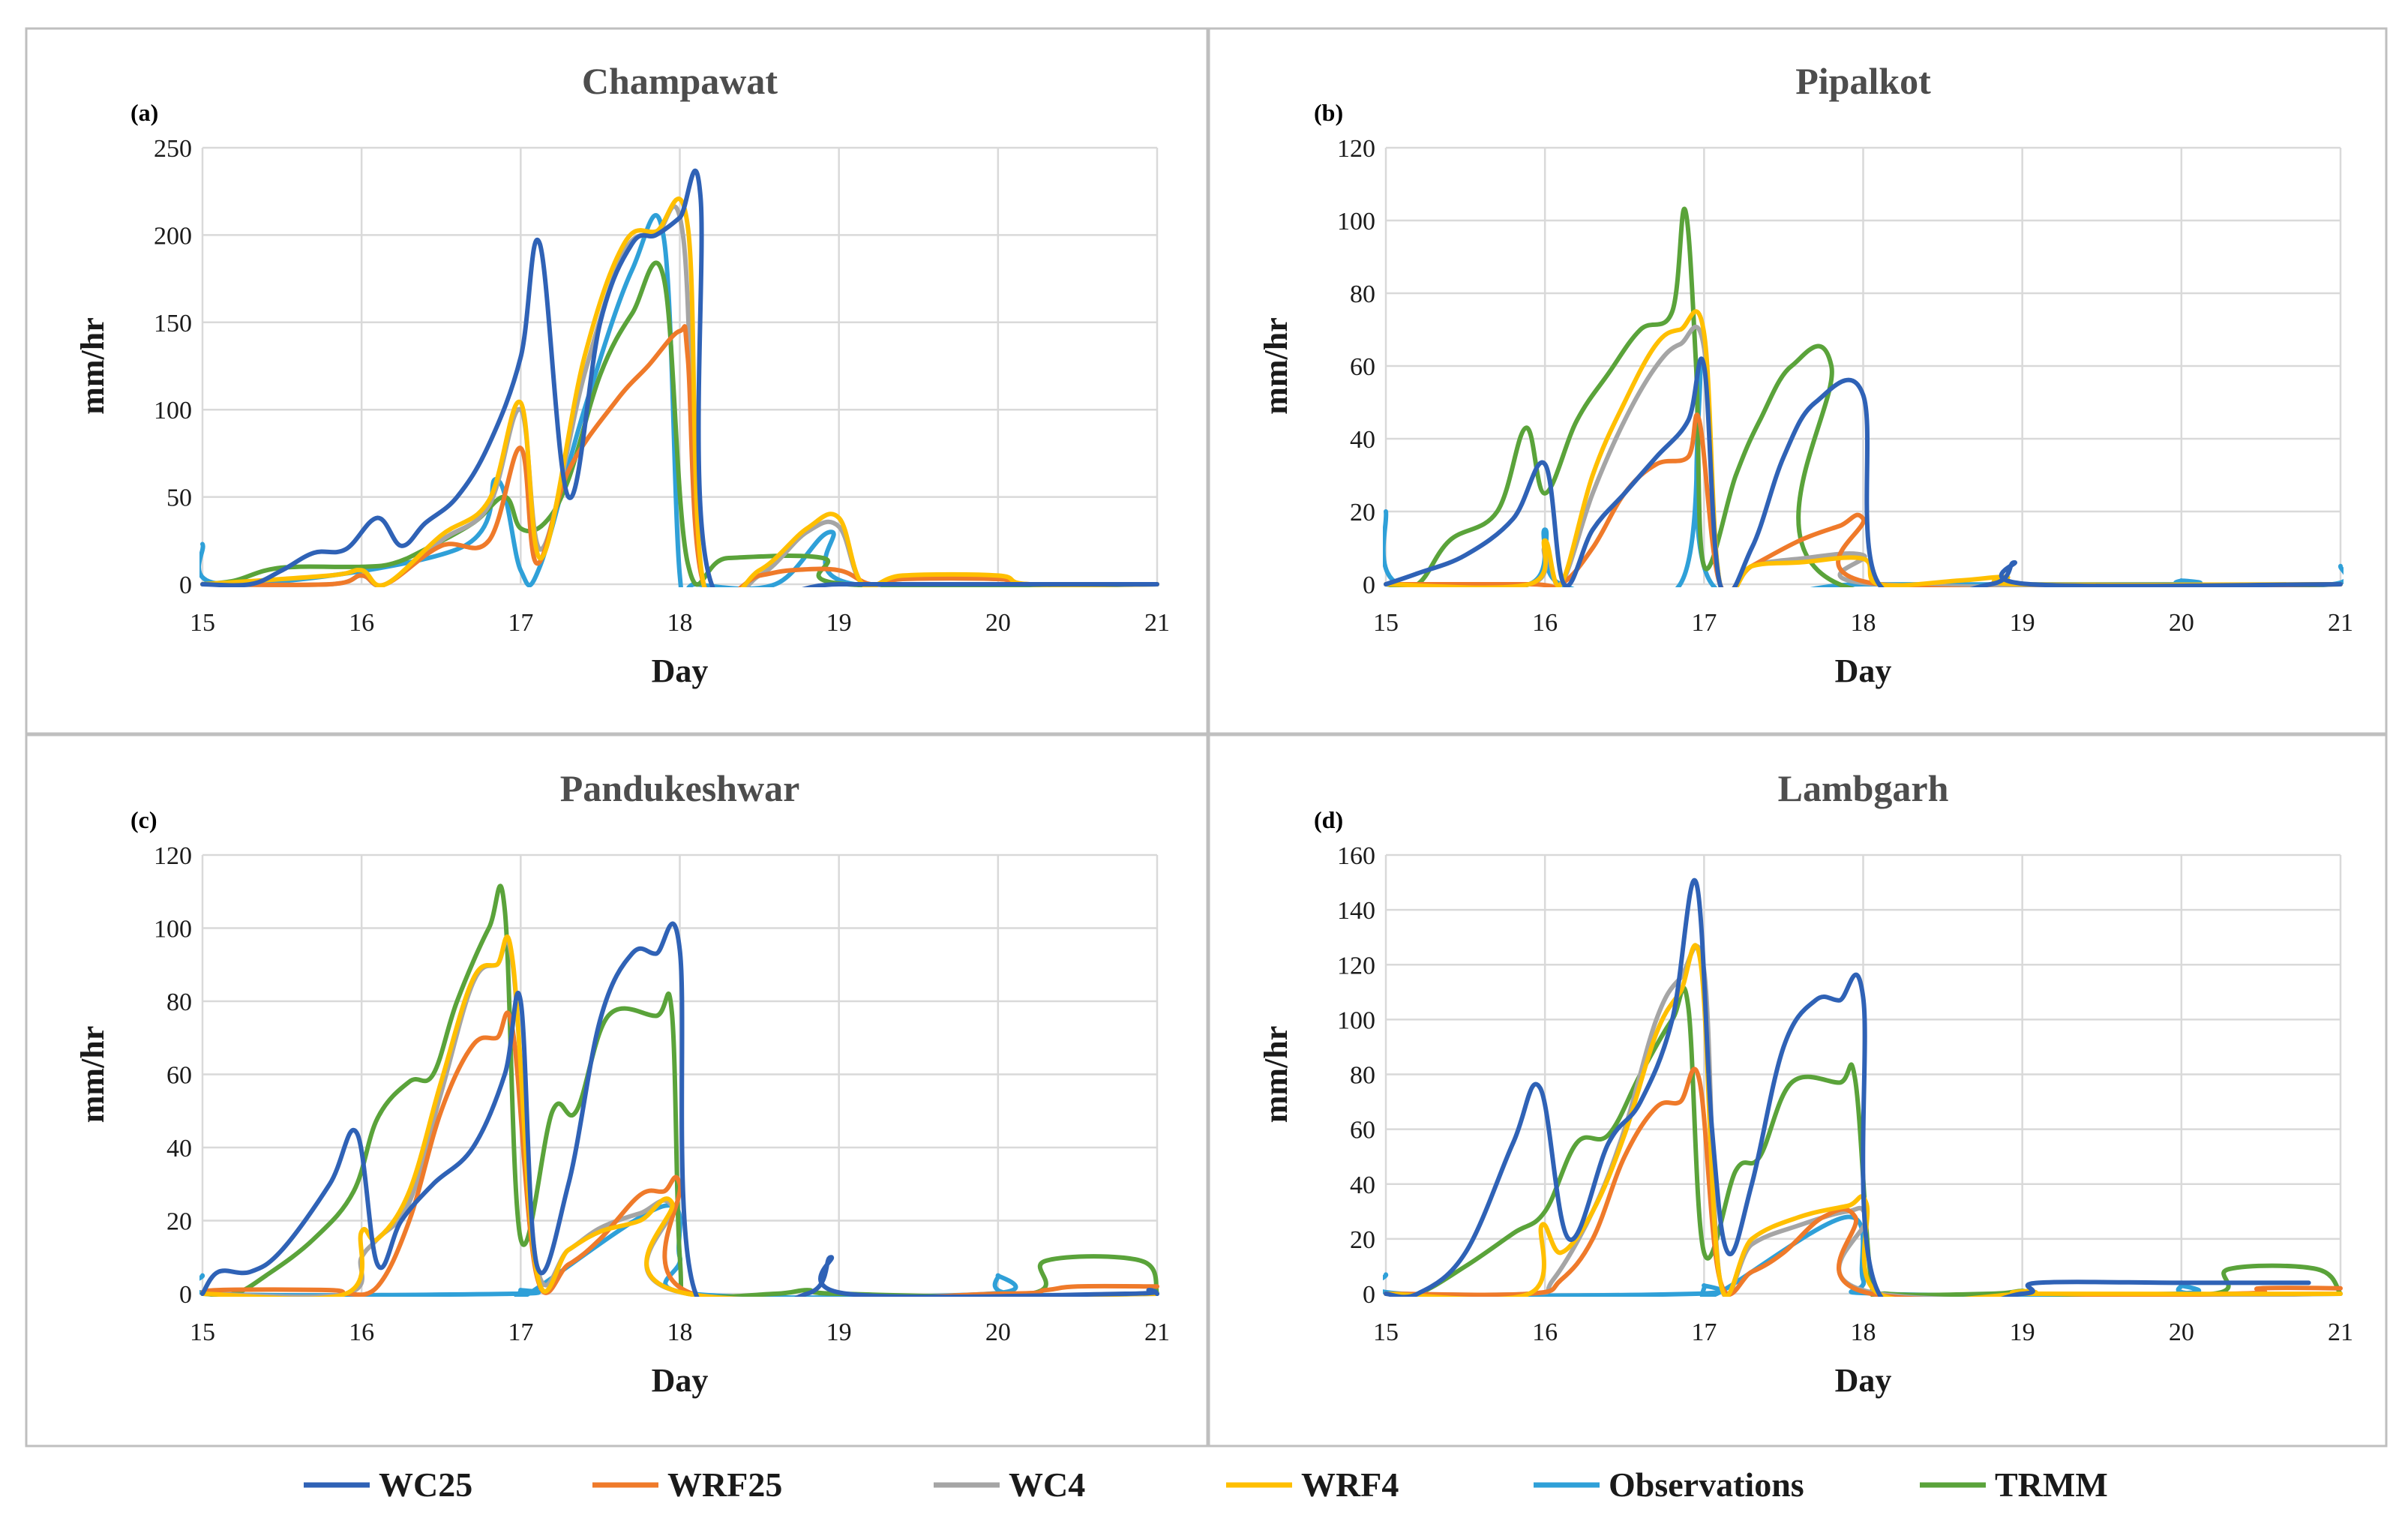 This screenshot has height=1530, width=2408. What do you see at coordinates (144, 112) in the screenshot?
I see `panel-tag: (a)` at bounding box center [144, 112].